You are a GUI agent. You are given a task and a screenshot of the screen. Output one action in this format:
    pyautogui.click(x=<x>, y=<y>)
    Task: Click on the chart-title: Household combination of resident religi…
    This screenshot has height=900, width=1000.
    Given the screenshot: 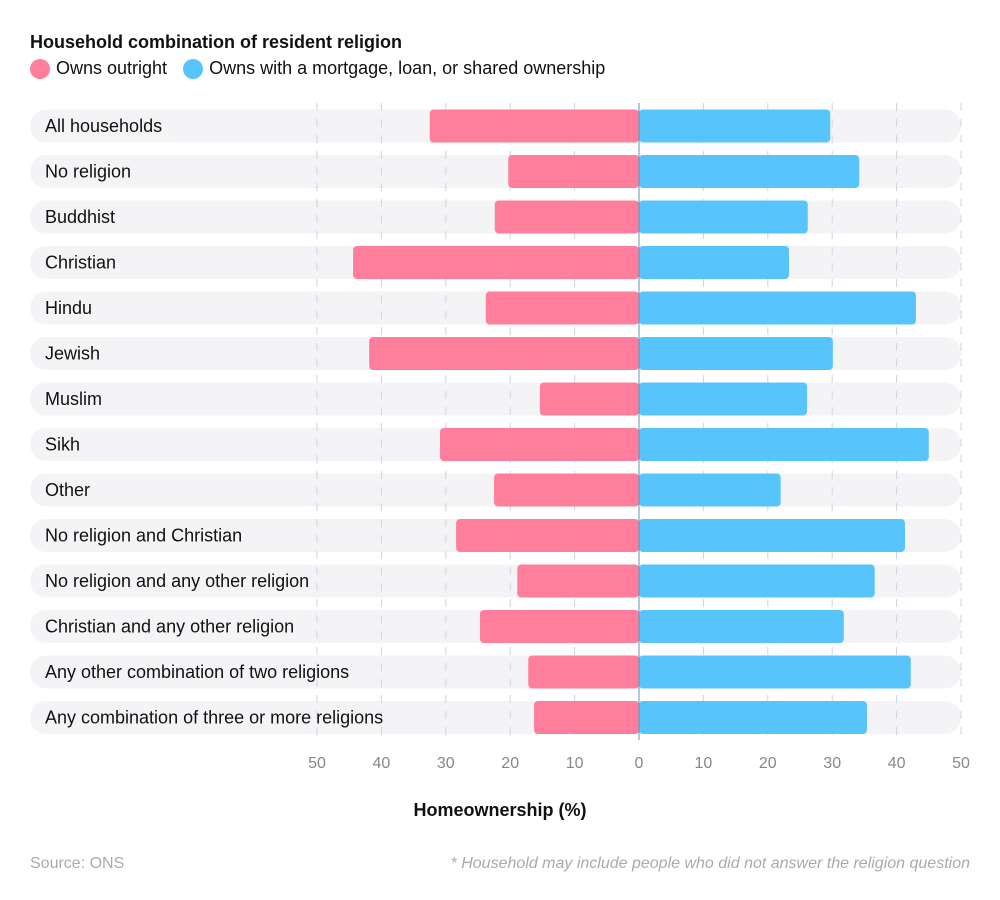 What is the action you would take?
    pyautogui.click(x=216, y=42)
    